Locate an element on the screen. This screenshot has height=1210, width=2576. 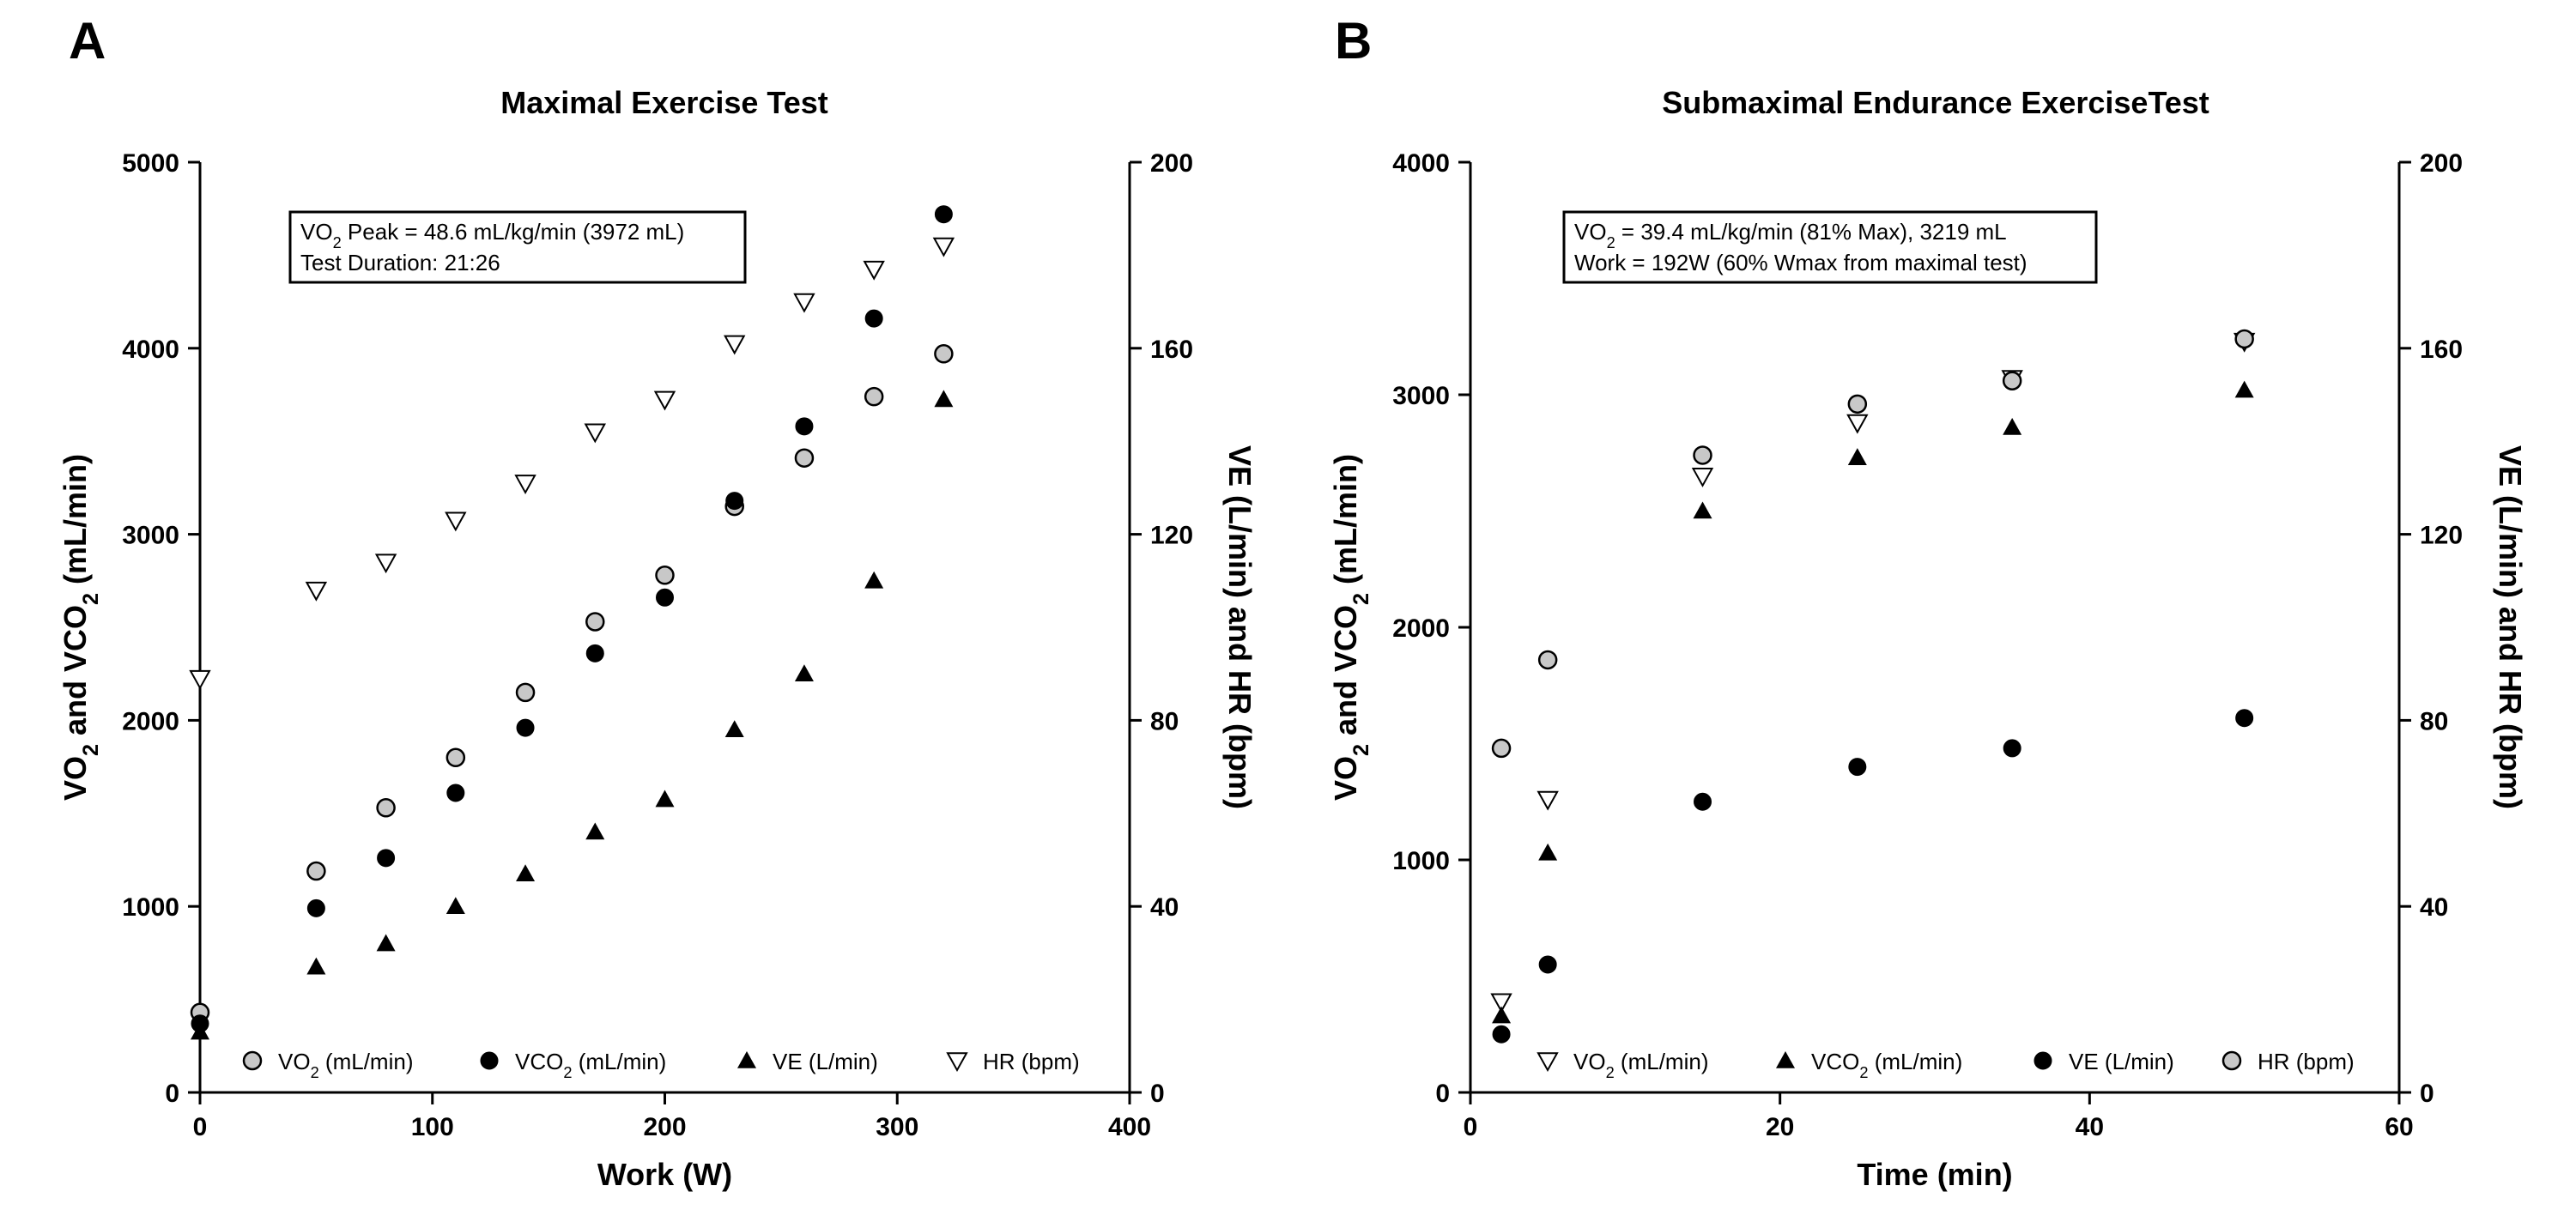
y-tick-label-left-a: 2000 is located at coordinates (150, 721).